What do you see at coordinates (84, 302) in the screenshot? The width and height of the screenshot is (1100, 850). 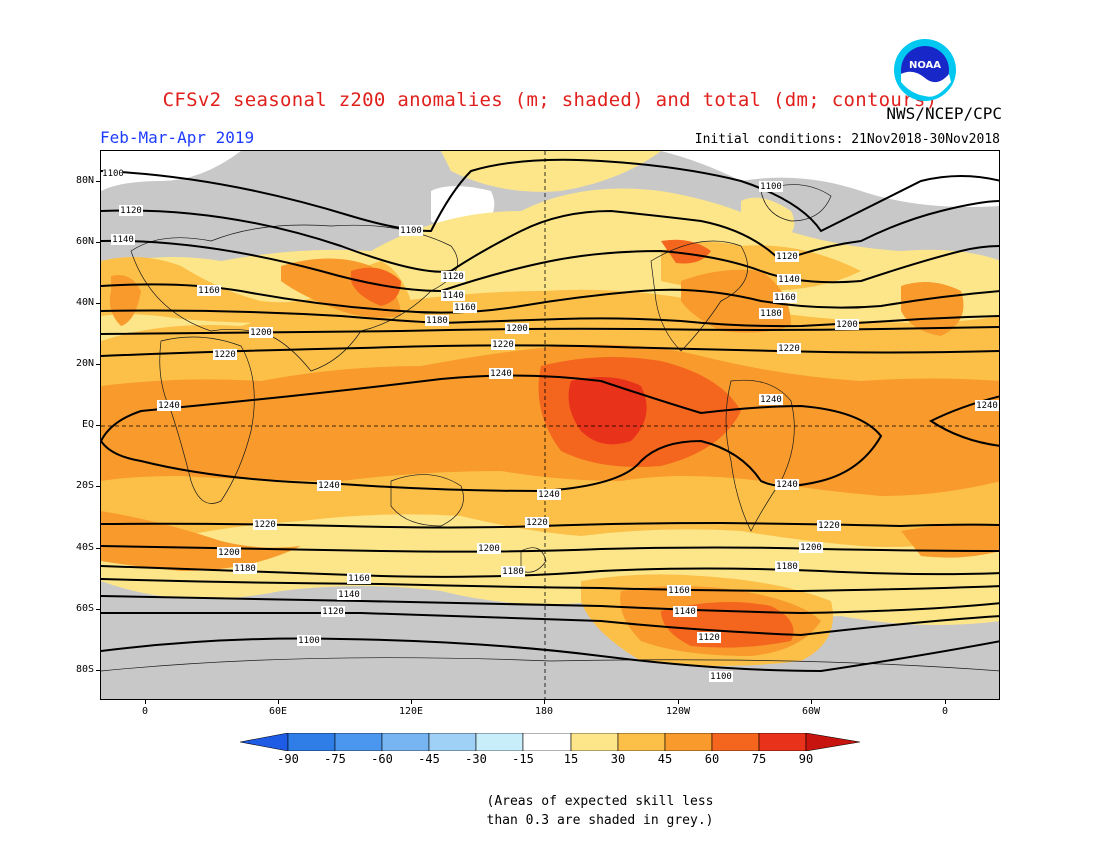 I see `lat-label: 40N` at bounding box center [84, 302].